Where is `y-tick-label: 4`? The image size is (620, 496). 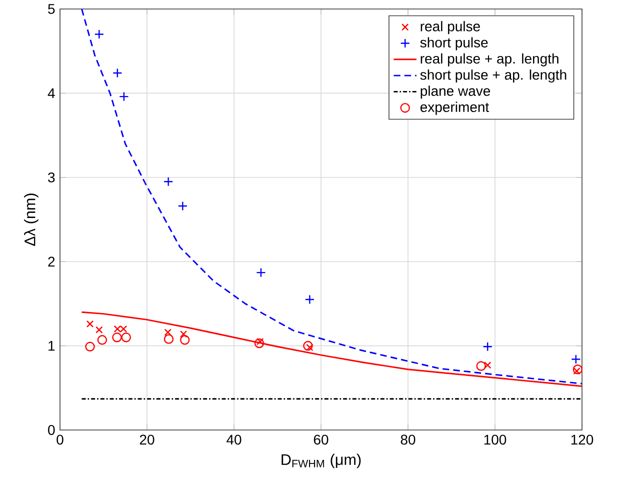 y-tick-label: 4 is located at coordinates (51, 93).